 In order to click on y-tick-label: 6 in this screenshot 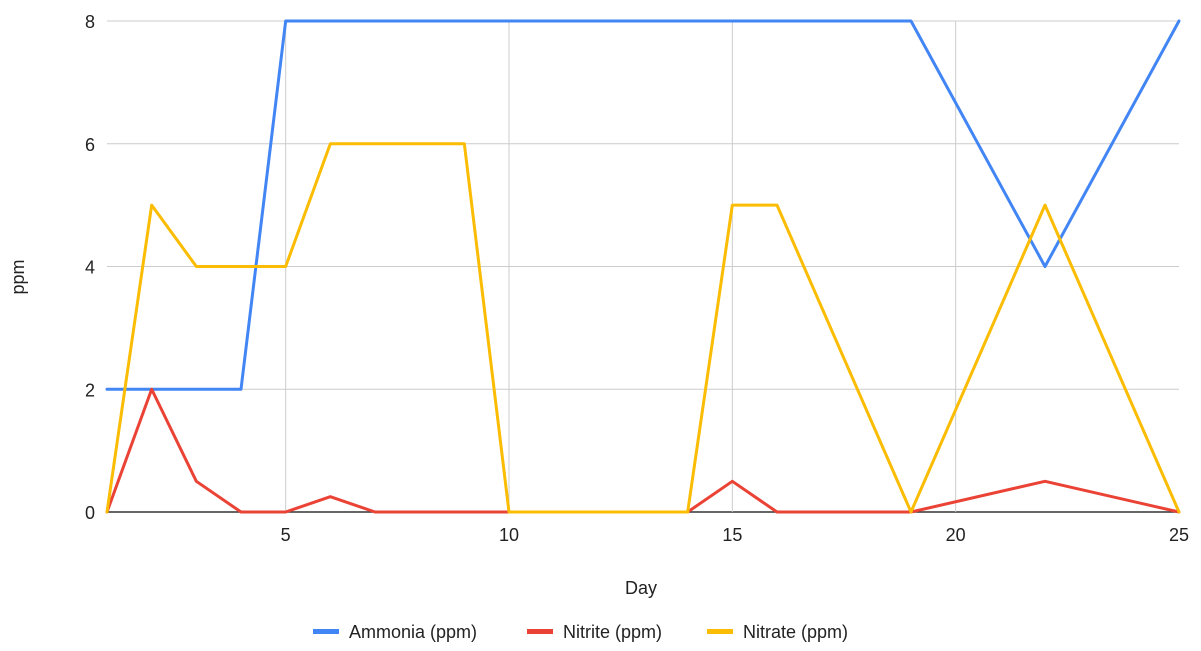, I will do `click(90, 145)`.